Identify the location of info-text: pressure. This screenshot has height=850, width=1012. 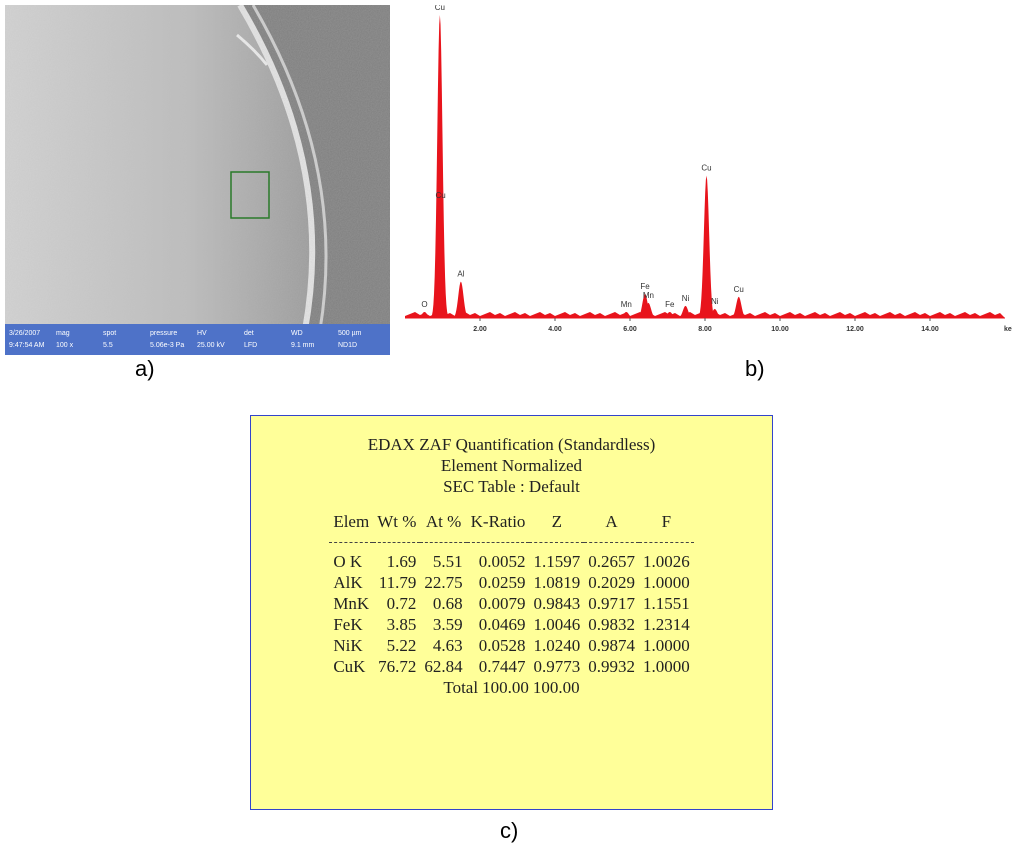
(163, 333).